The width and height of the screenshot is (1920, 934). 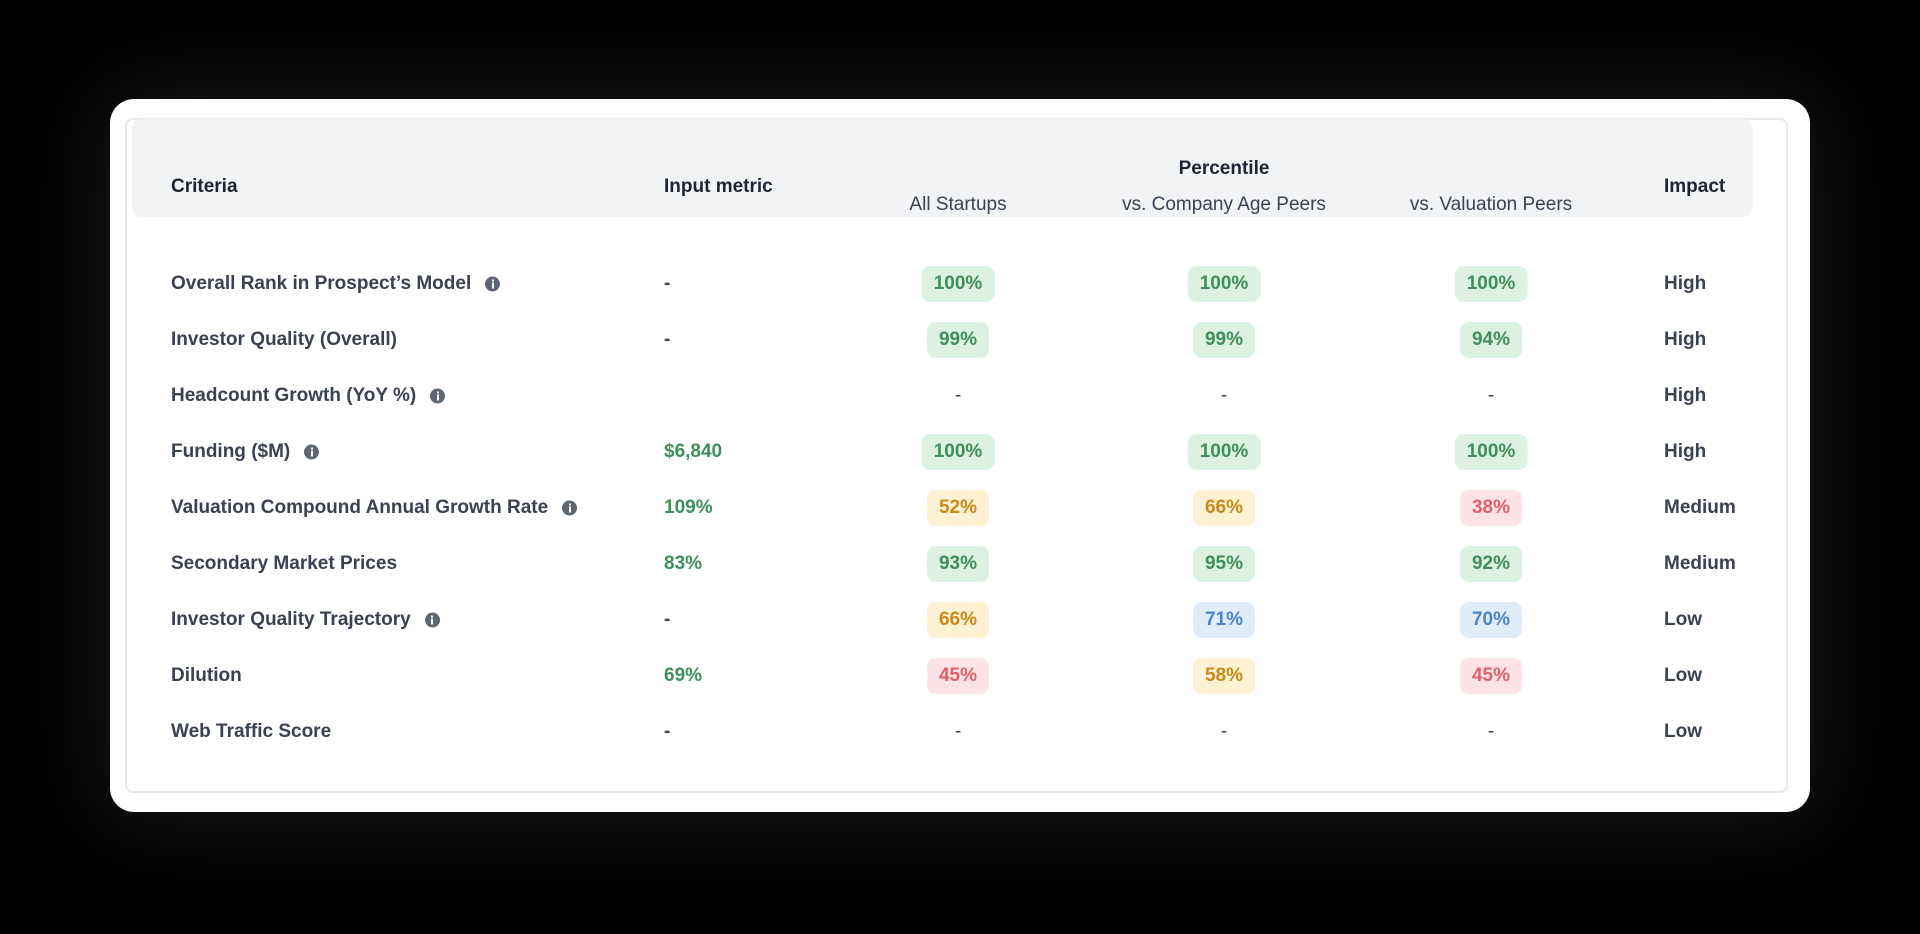 I want to click on table-header, so click(x=942, y=168).